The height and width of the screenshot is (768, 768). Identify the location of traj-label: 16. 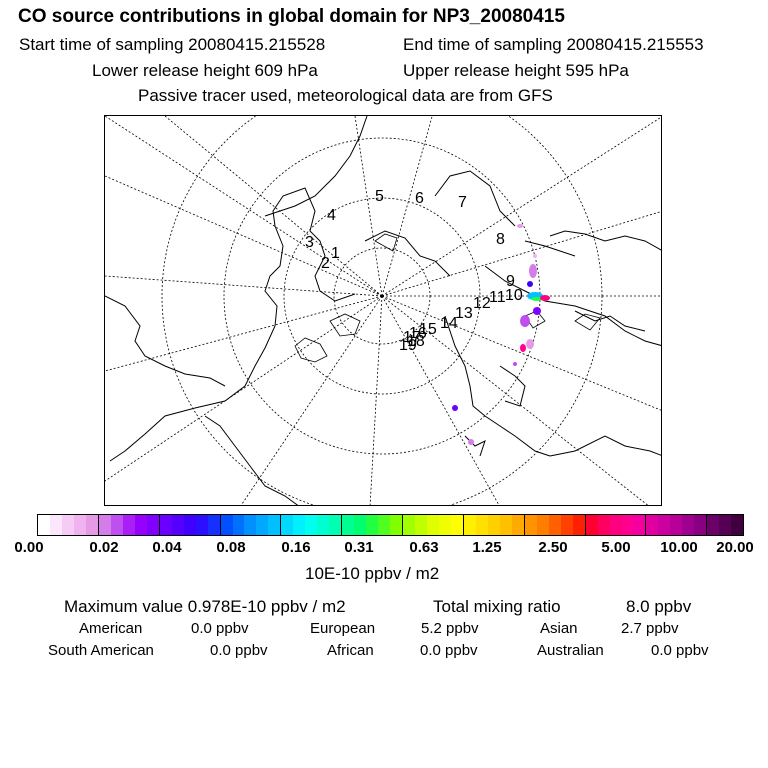
(418, 333).